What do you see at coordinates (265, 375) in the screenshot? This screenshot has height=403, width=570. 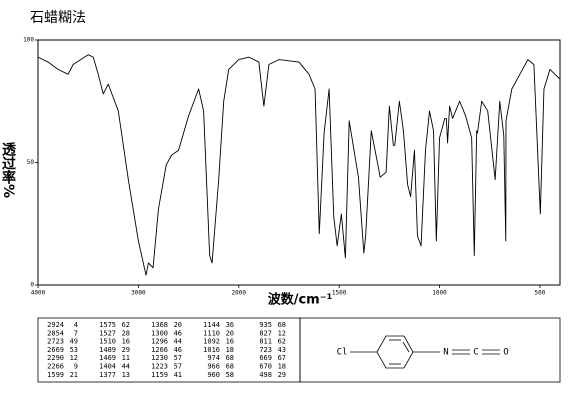 I see `peak-wavenumber: 498` at bounding box center [265, 375].